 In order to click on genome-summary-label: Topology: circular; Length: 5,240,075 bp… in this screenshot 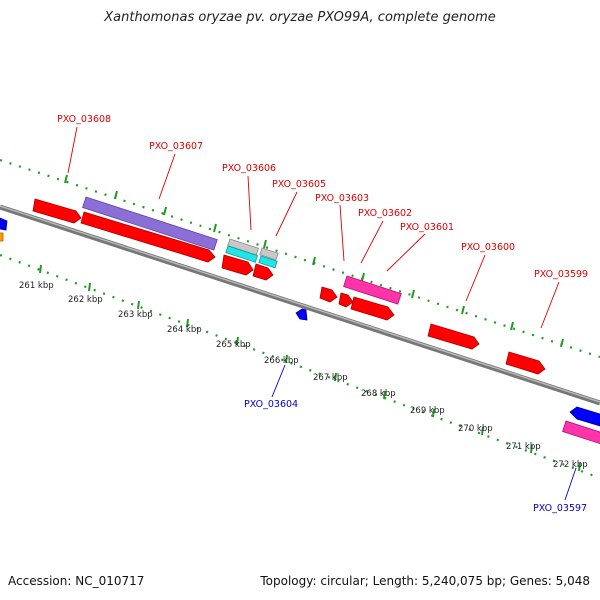, I will do `click(425, 581)`.